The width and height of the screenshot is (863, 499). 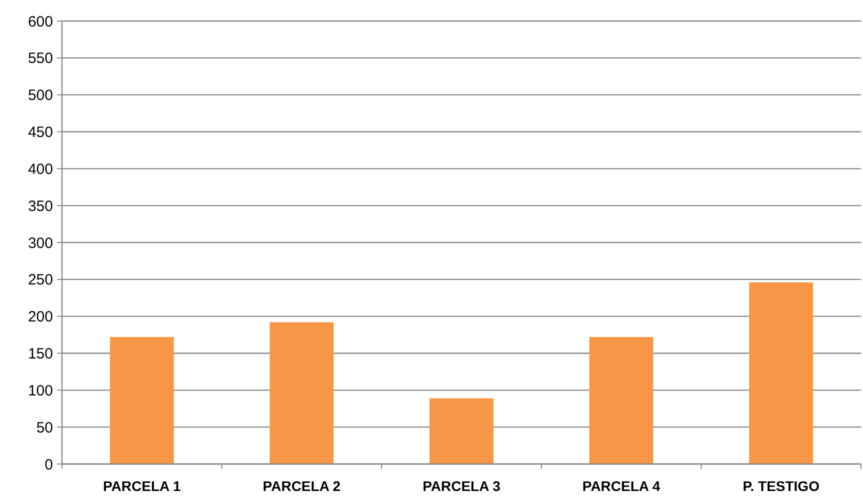 I want to click on y-tick-label: 450, so click(x=40, y=132).